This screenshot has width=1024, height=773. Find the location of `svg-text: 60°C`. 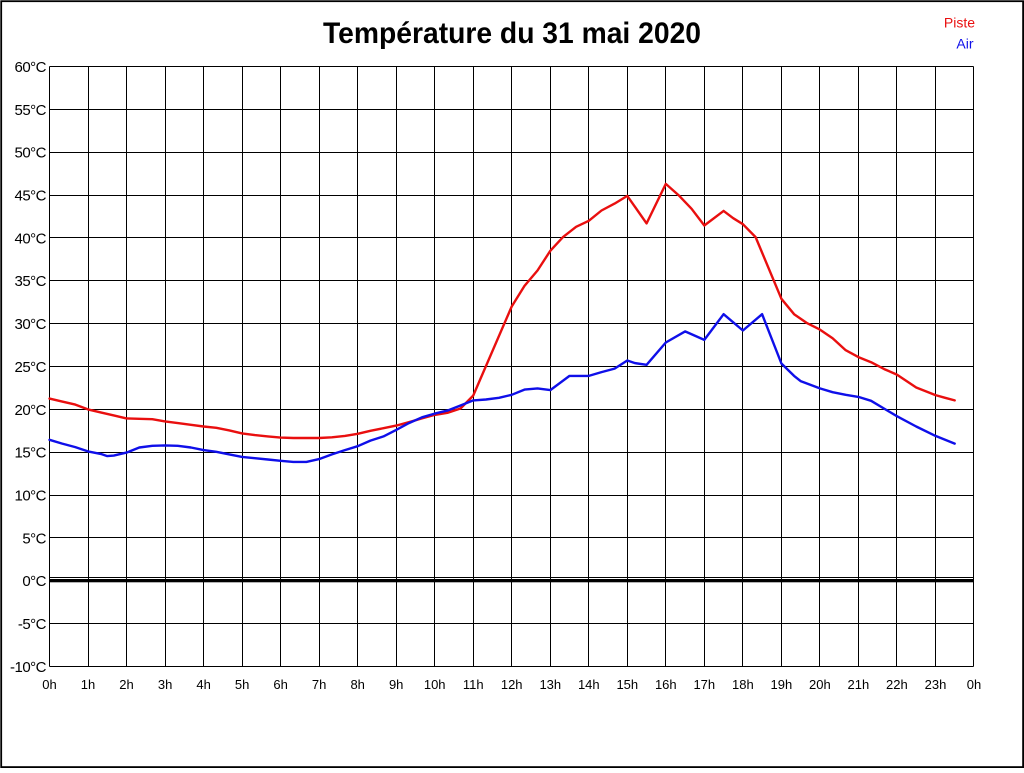

svg-text: 60°C is located at coordinates (30, 67).